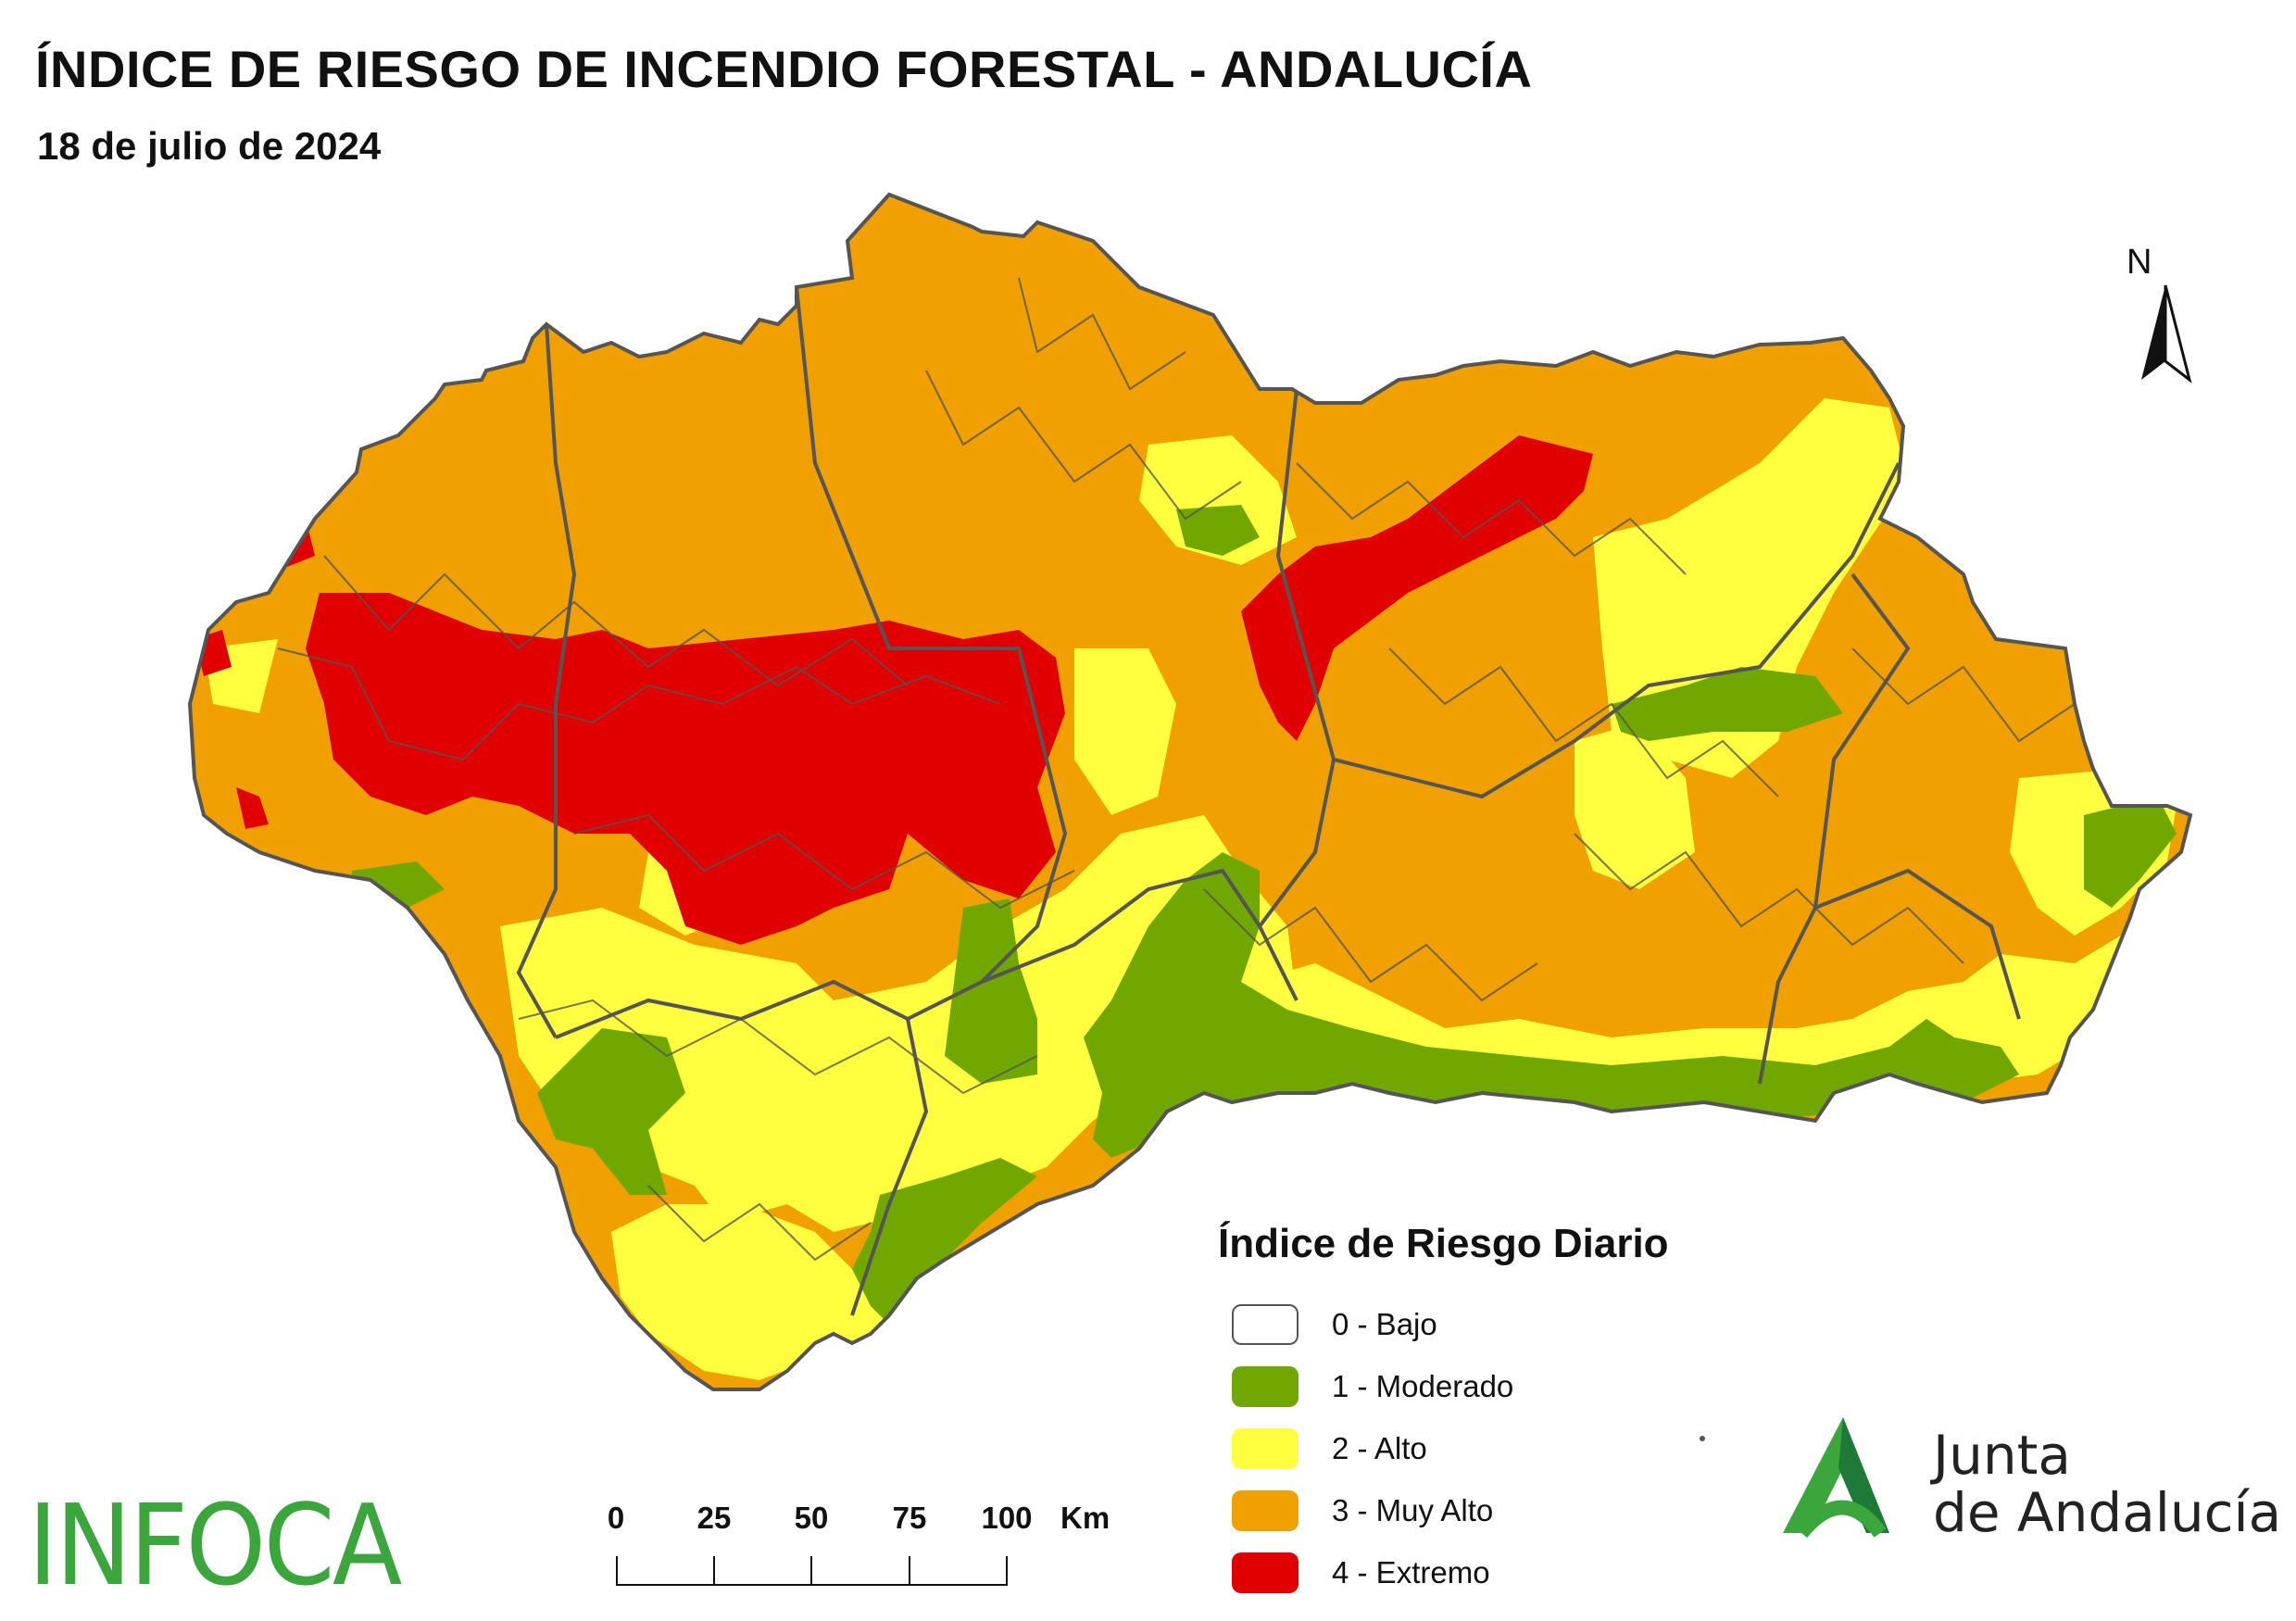  What do you see at coordinates (1007, 1518) in the screenshot?
I see `scale-tick-label: 100` at bounding box center [1007, 1518].